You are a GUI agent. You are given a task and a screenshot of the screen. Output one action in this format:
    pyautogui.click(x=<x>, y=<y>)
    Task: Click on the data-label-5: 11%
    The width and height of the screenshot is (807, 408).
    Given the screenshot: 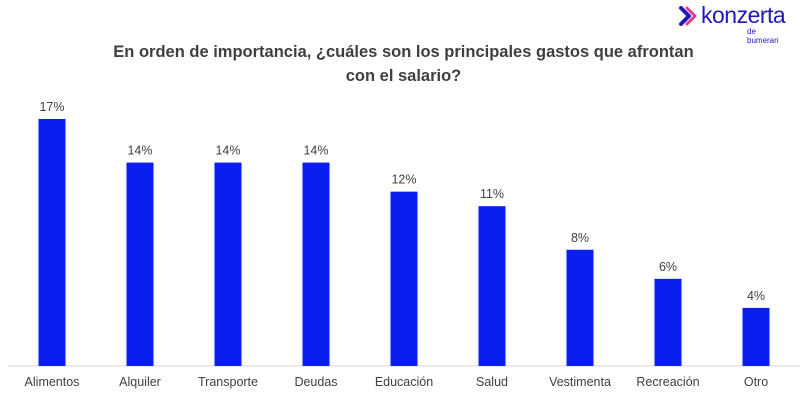 What is the action you would take?
    pyautogui.click(x=492, y=194)
    